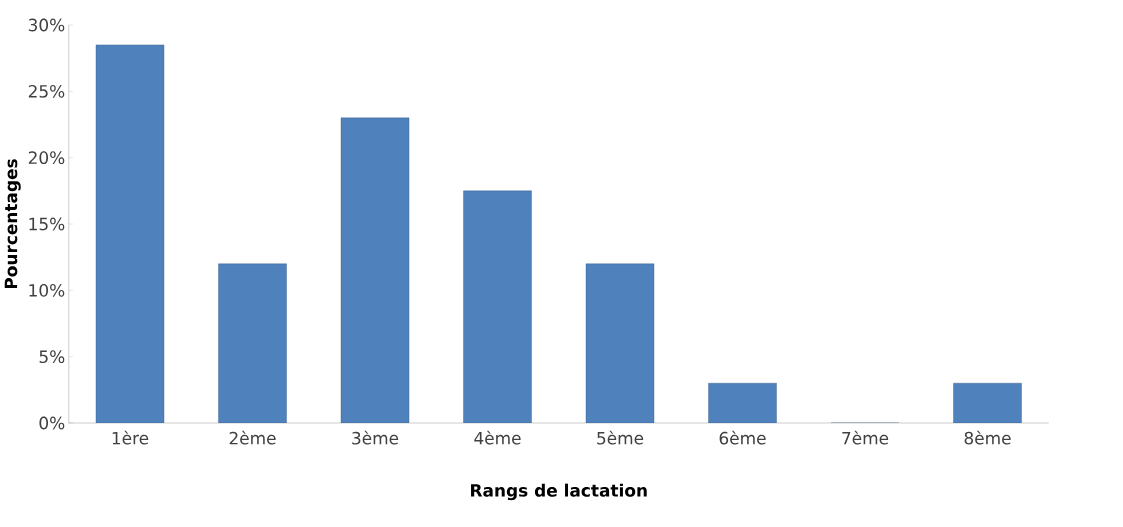 The width and height of the screenshot is (1123, 527). What do you see at coordinates (46, 91) in the screenshot?
I see `y-tick-label: 25%` at bounding box center [46, 91].